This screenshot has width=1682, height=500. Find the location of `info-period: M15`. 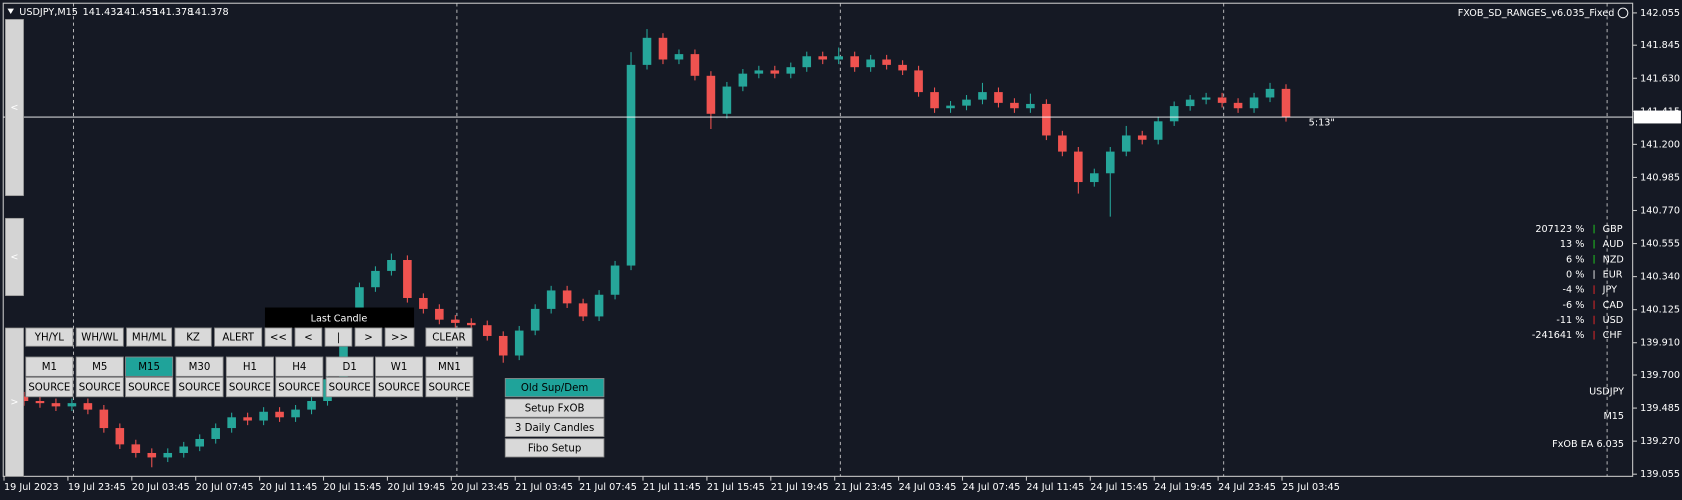

info-period: M15 is located at coordinates (1613, 416).